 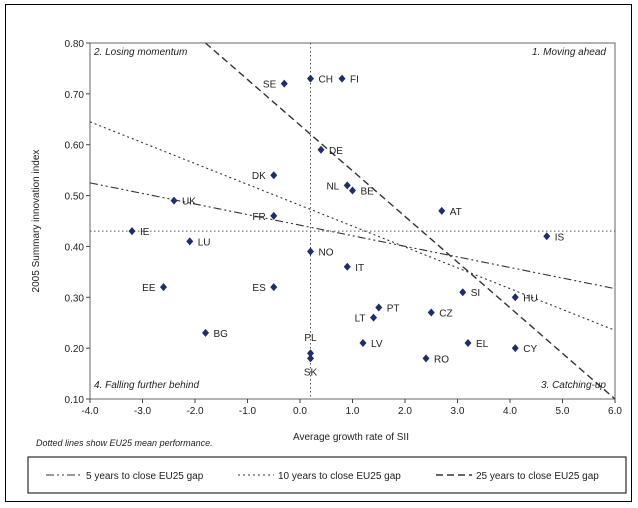 I want to click on data-point-sk, so click(x=310, y=358).